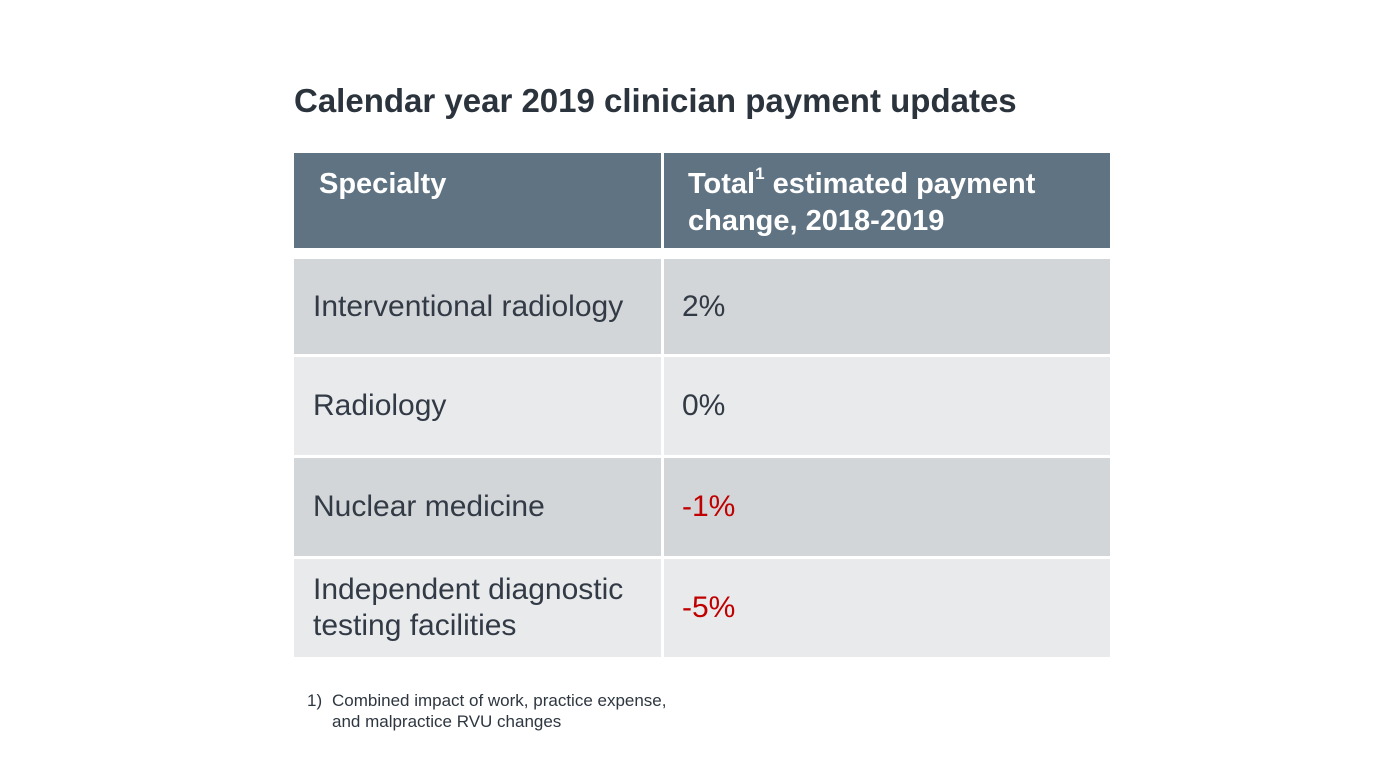 The height and width of the screenshot is (757, 1400). Describe the element at coordinates (380, 405) in the screenshot. I see `row-specialty: Radiology` at that location.